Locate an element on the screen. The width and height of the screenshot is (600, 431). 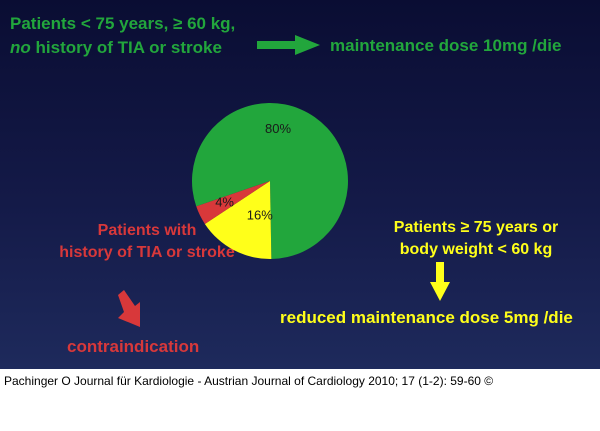
pie-slice-label: 16% is located at coordinates (260, 214).